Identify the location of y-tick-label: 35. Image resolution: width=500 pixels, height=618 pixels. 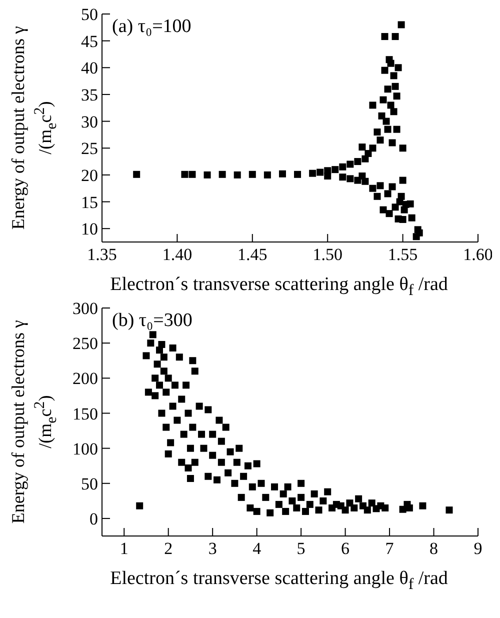
(89, 95).